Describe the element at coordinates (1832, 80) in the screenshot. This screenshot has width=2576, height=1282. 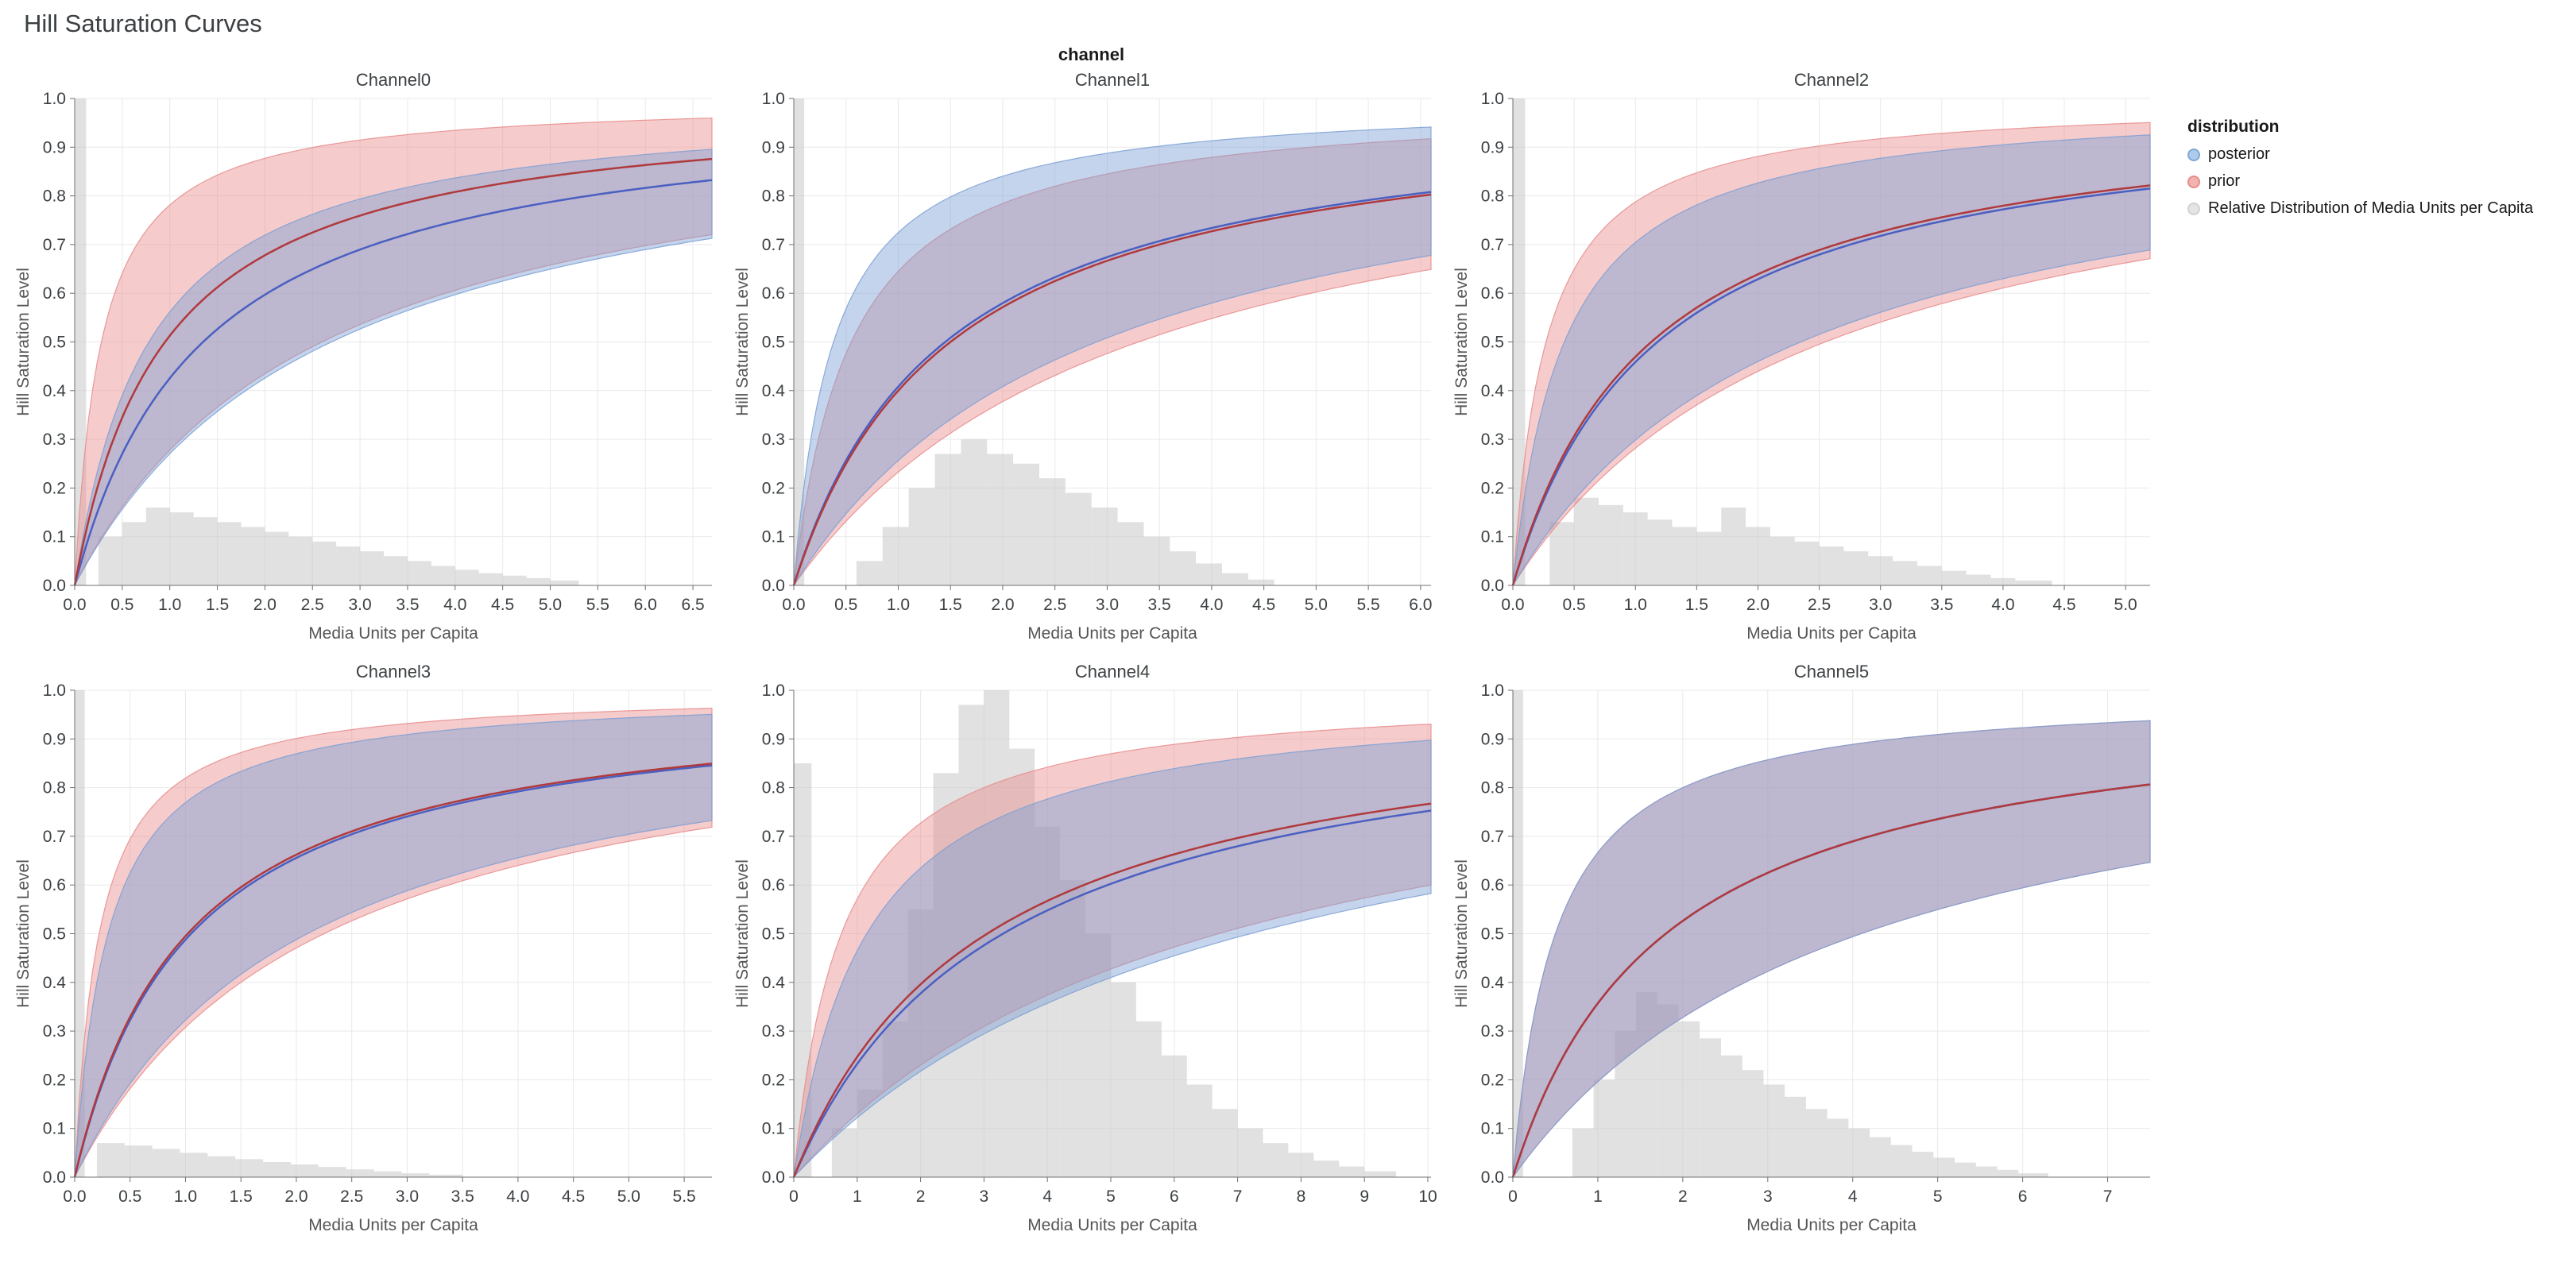
I see `facet-title: Channel2` at that location.